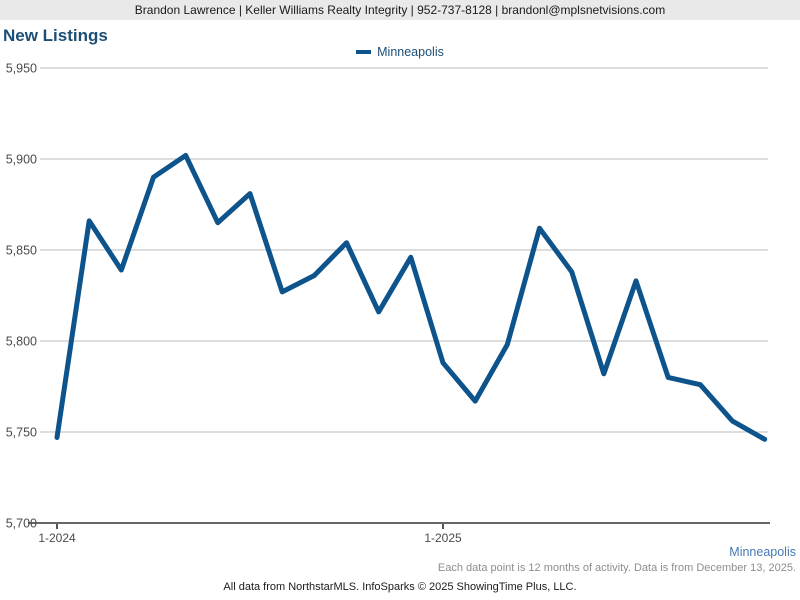 This screenshot has width=800, height=600. What do you see at coordinates (21, 251) in the screenshot?
I see `y-axis-label: 5,850` at bounding box center [21, 251].